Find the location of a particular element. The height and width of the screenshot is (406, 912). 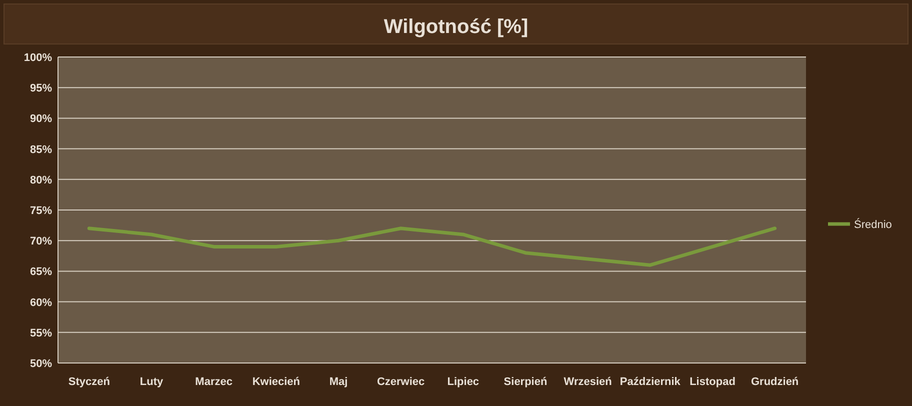

line-series is located at coordinates (432, 246).